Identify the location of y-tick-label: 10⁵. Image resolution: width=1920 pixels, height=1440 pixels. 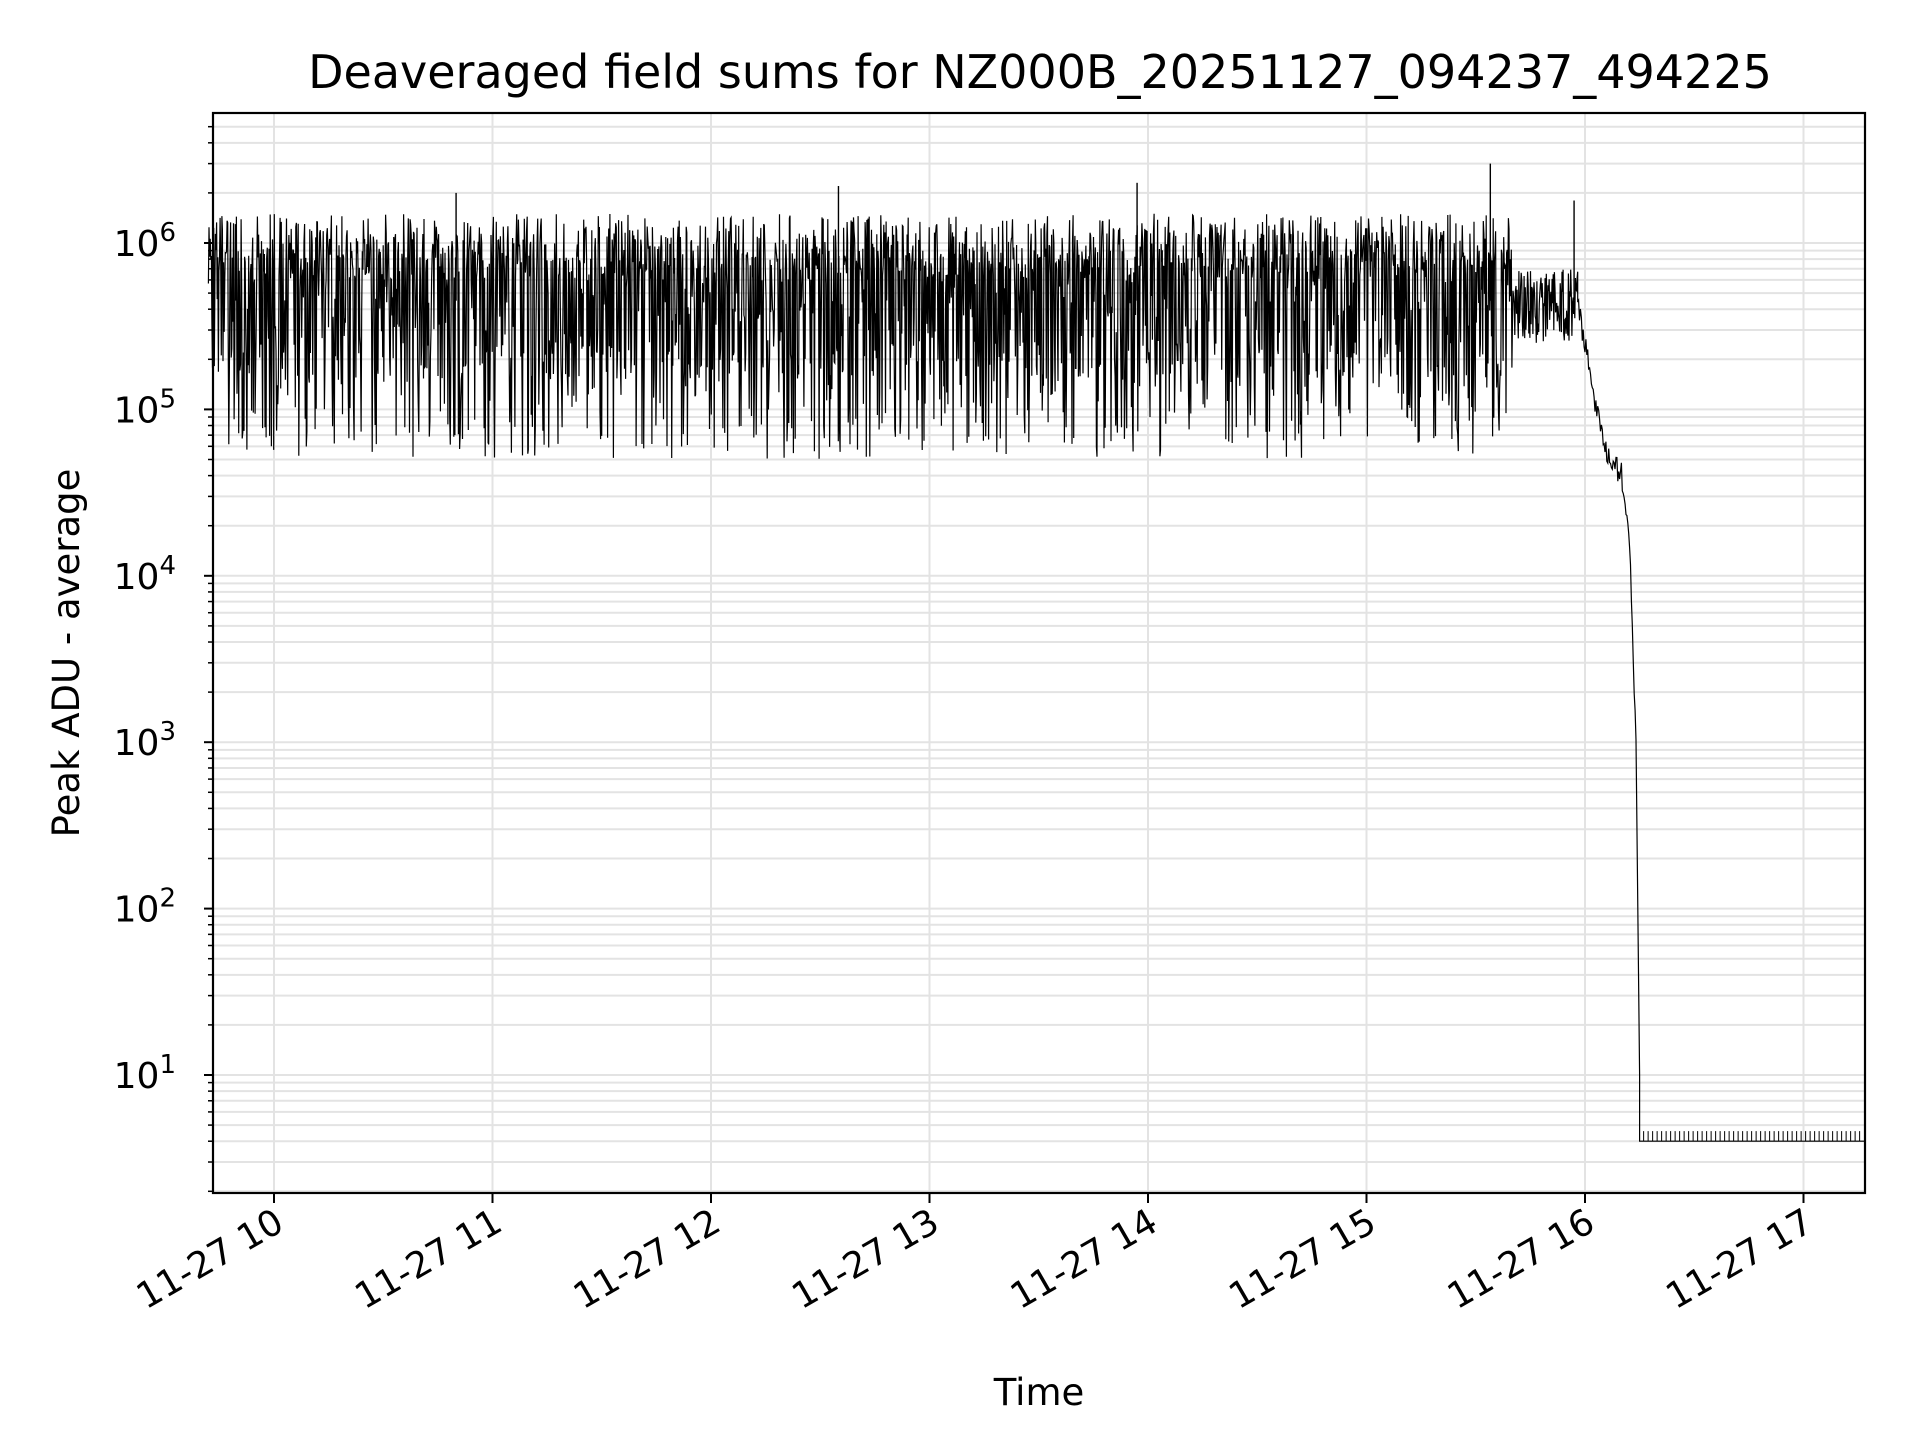
(145, 407).